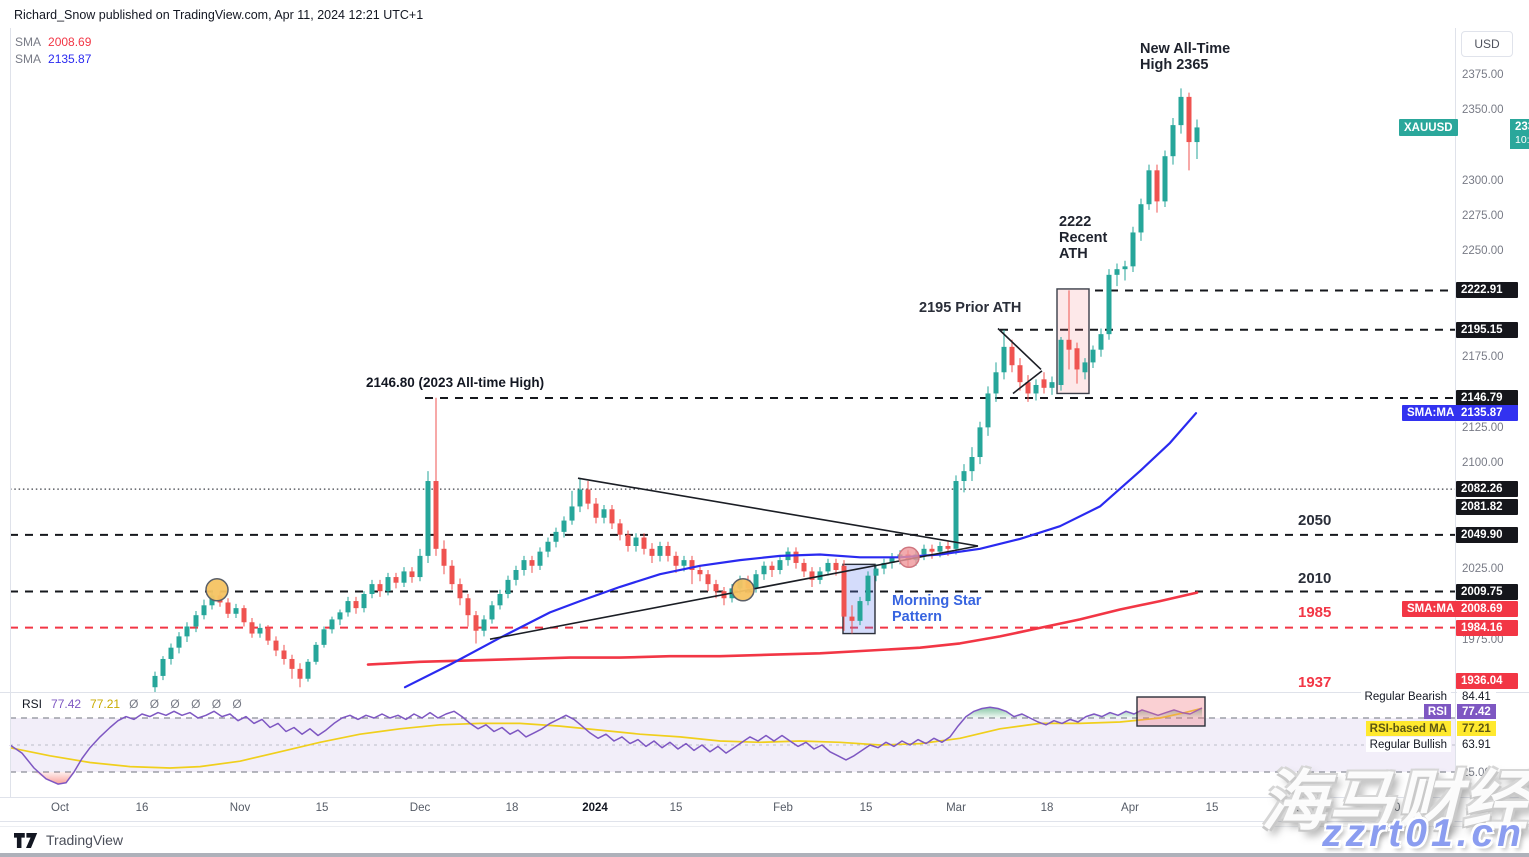 This screenshot has height=857, width=1529. What do you see at coordinates (50, 778) in the screenshot?
I see `rsi-oversold-fill` at bounding box center [50, 778].